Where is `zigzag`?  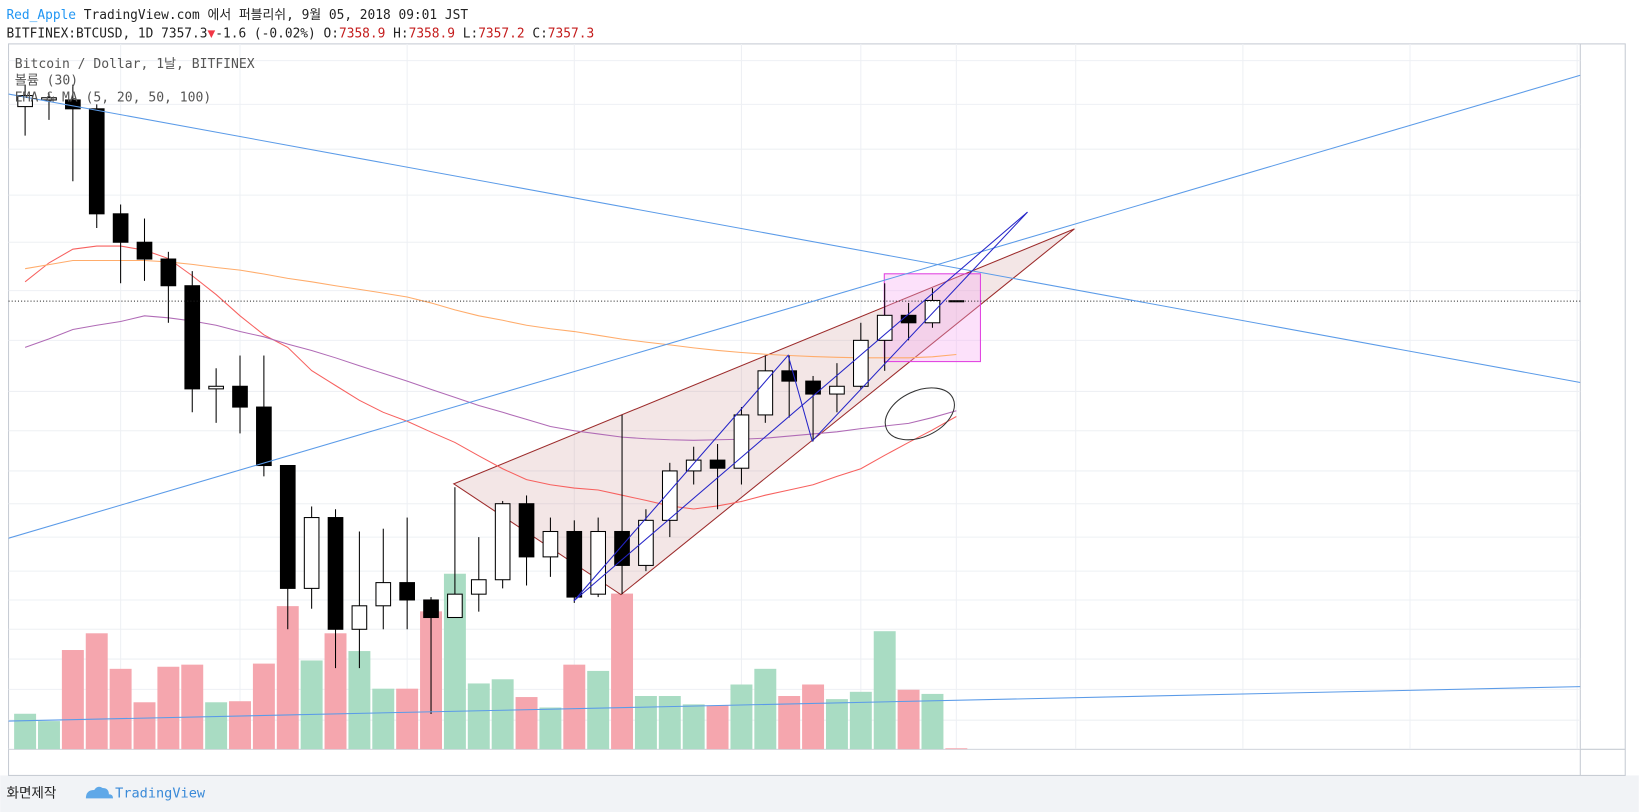
zigzag is located at coordinates (800, 406).